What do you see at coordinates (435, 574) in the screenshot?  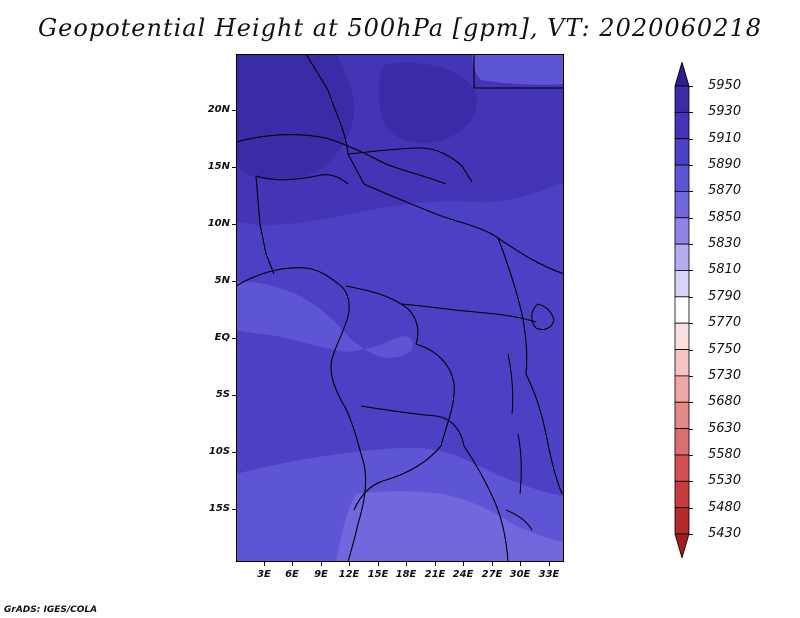 I see `lon-label: 21E` at bounding box center [435, 574].